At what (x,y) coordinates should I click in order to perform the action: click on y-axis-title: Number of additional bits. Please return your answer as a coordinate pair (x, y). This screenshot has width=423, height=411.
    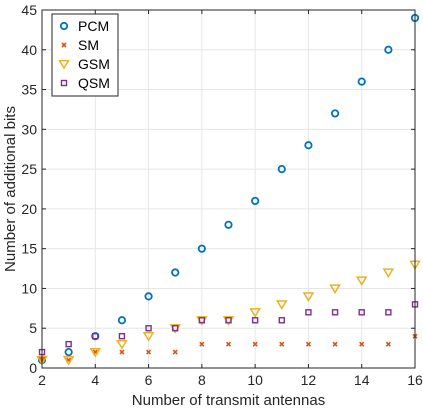
    Looking at the image, I should click on (10, 189).